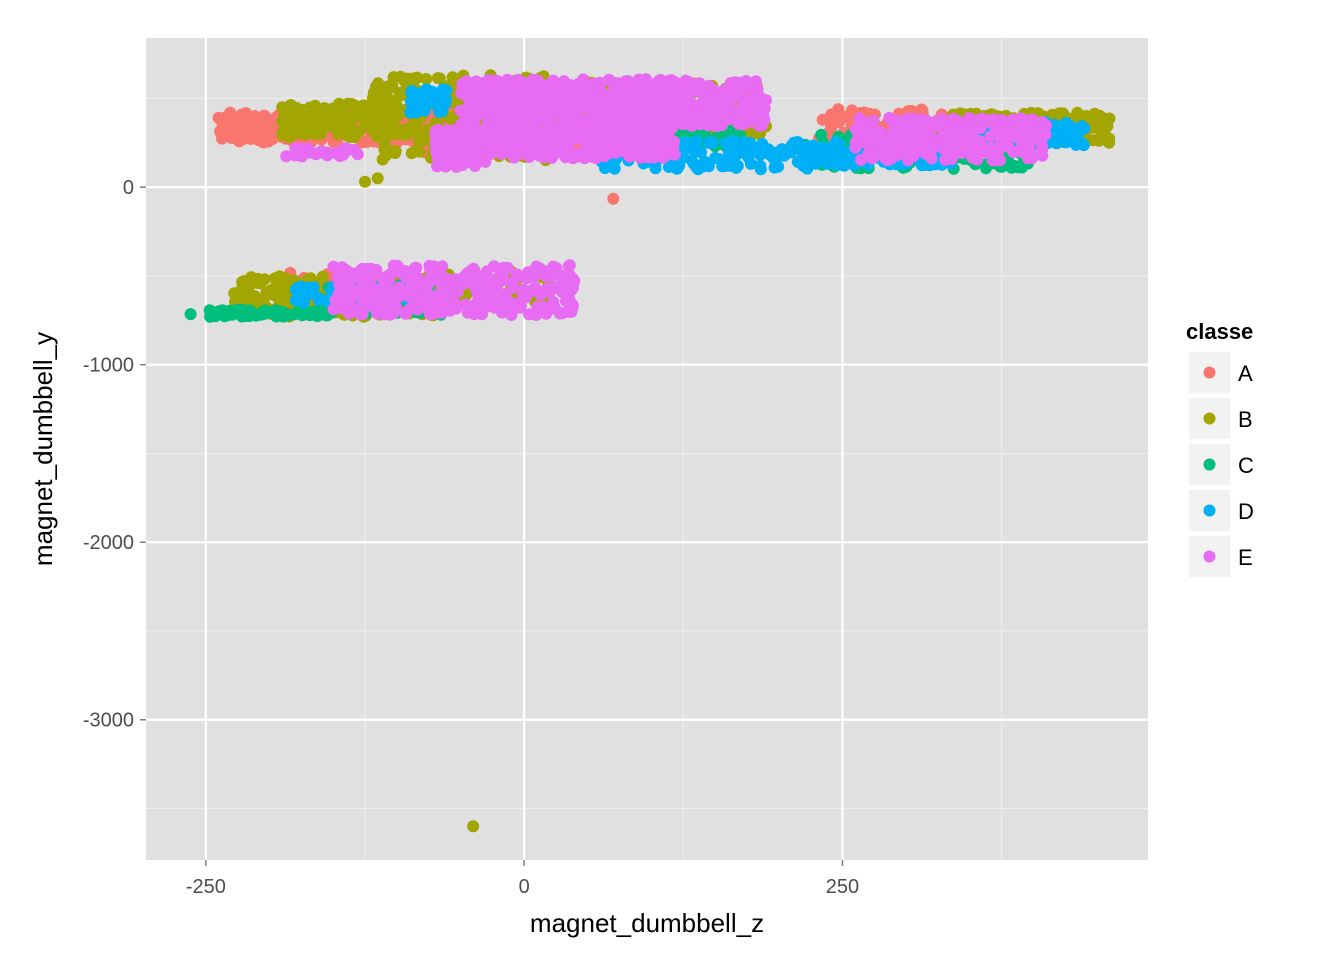  What do you see at coordinates (1220, 556) in the screenshot?
I see `legend-entry-E: E` at bounding box center [1220, 556].